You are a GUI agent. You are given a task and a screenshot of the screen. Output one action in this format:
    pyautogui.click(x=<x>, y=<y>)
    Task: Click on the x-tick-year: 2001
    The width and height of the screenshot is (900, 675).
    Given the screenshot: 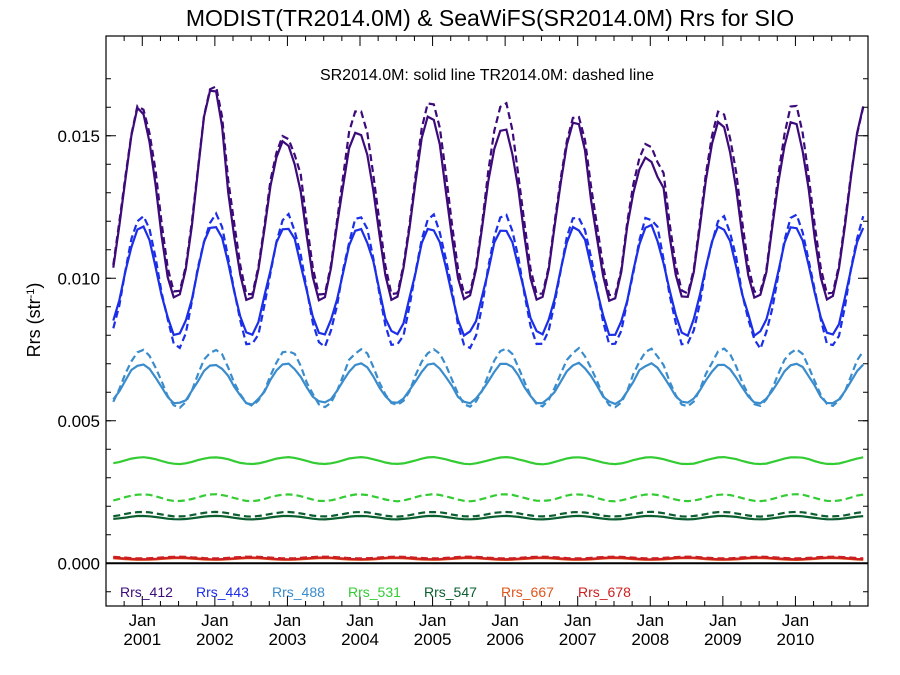 What is the action you would take?
    pyautogui.click(x=142, y=639)
    